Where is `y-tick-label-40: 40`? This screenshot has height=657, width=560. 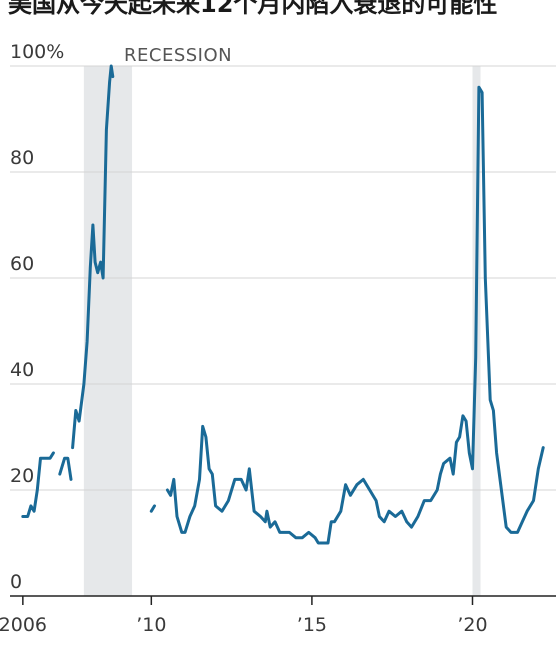 y-tick-label-40: 40 is located at coordinates (22, 370).